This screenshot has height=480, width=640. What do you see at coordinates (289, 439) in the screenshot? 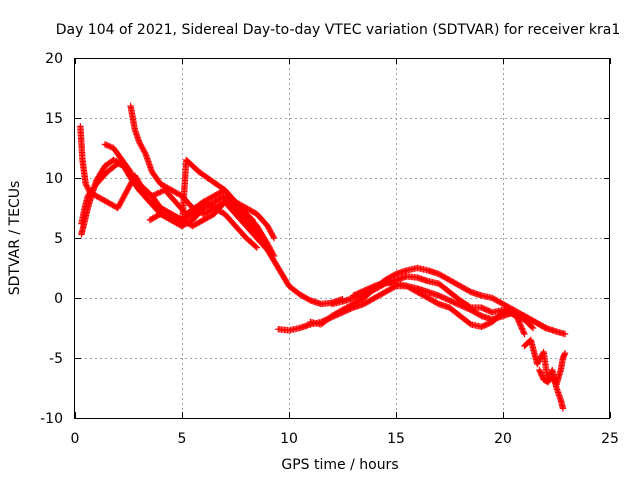
I see `x-tick-label: 10` at bounding box center [289, 439].